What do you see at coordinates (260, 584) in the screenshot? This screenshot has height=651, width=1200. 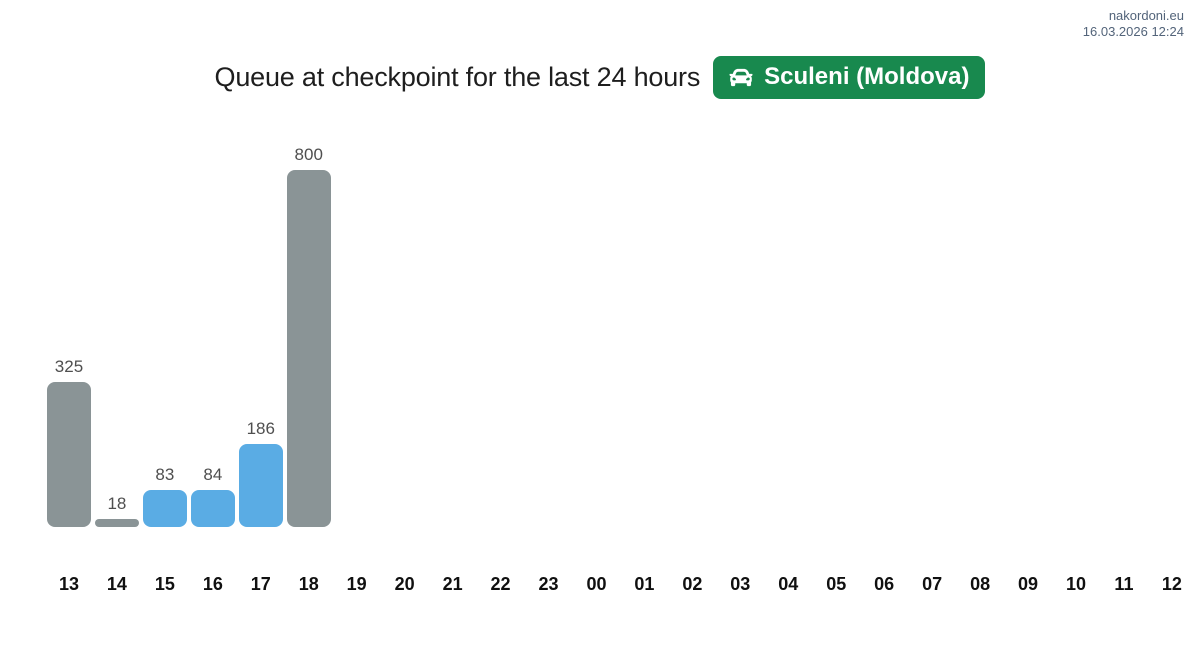 I see `x-axis-label-17: 17` at bounding box center [260, 584].